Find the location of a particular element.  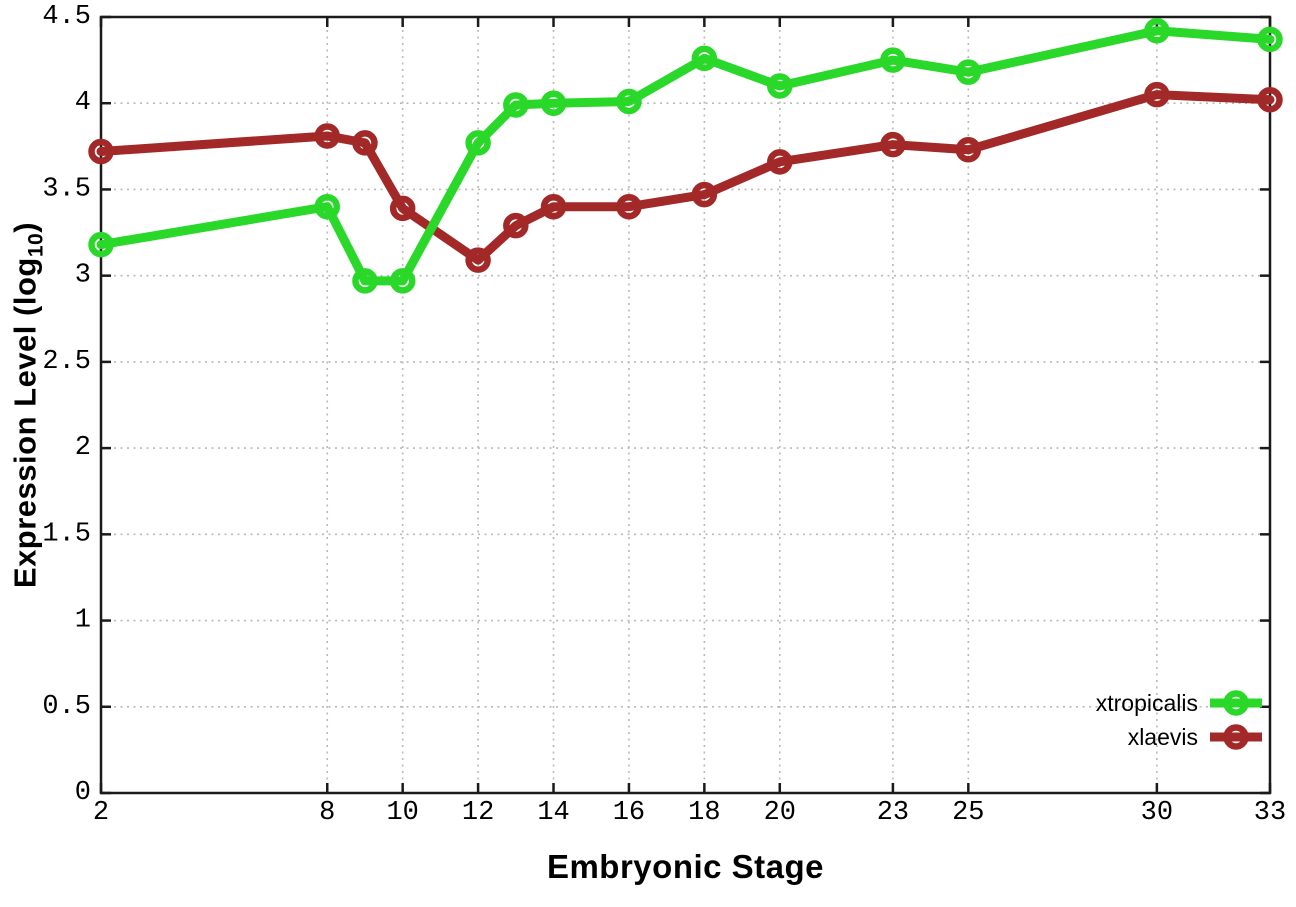

legend-item-xtropicalis: xtropicalis is located at coordinates (1179, 703).